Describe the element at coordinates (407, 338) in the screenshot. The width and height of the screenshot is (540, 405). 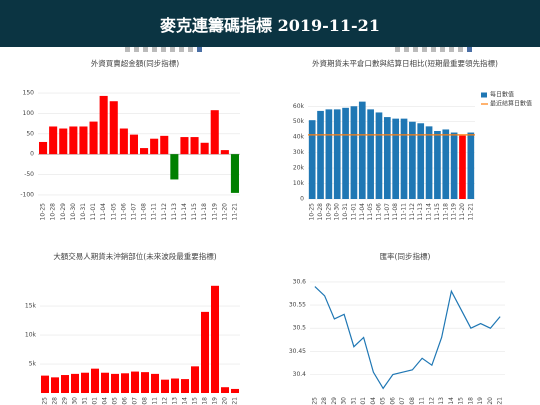
I see `line-series` at that location.